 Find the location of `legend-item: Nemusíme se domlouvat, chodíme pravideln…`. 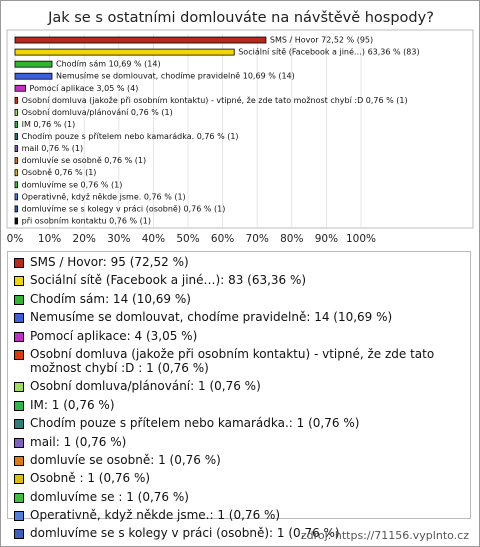

legend-item: Nemusíme se domlouvat, chodíme pravideln… is located at coordinates (239, 317).